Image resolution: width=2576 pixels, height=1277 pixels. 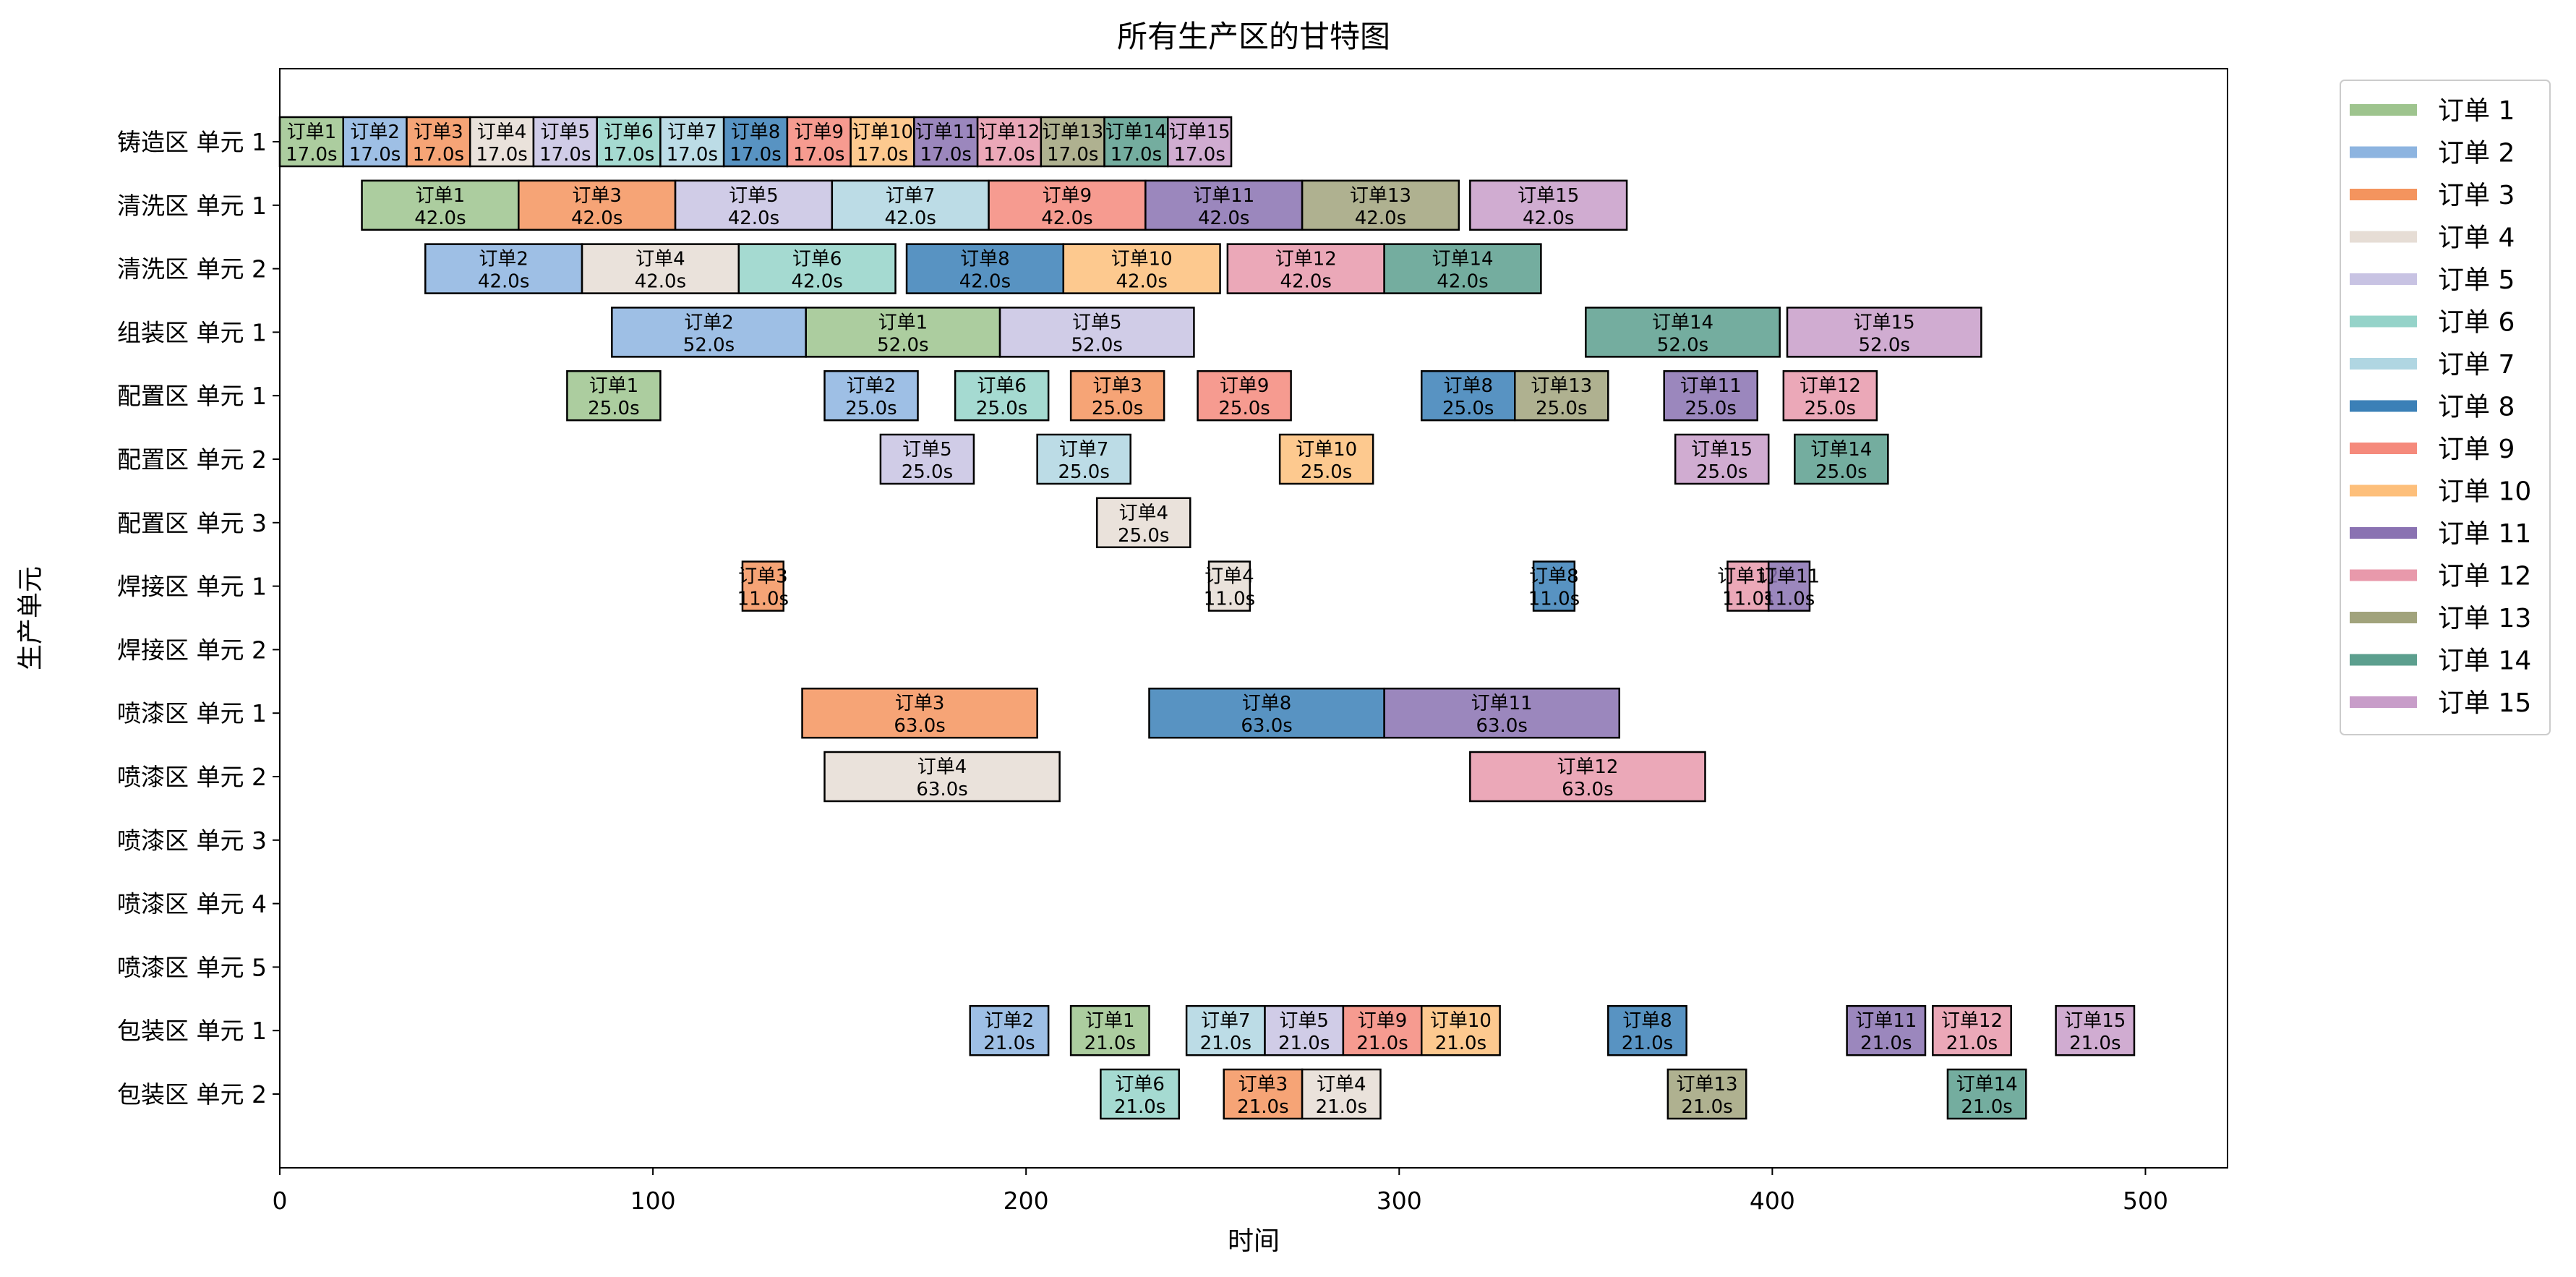 I want to click on legend-entry-label: 订单 2, so click(x=2476, y=153).